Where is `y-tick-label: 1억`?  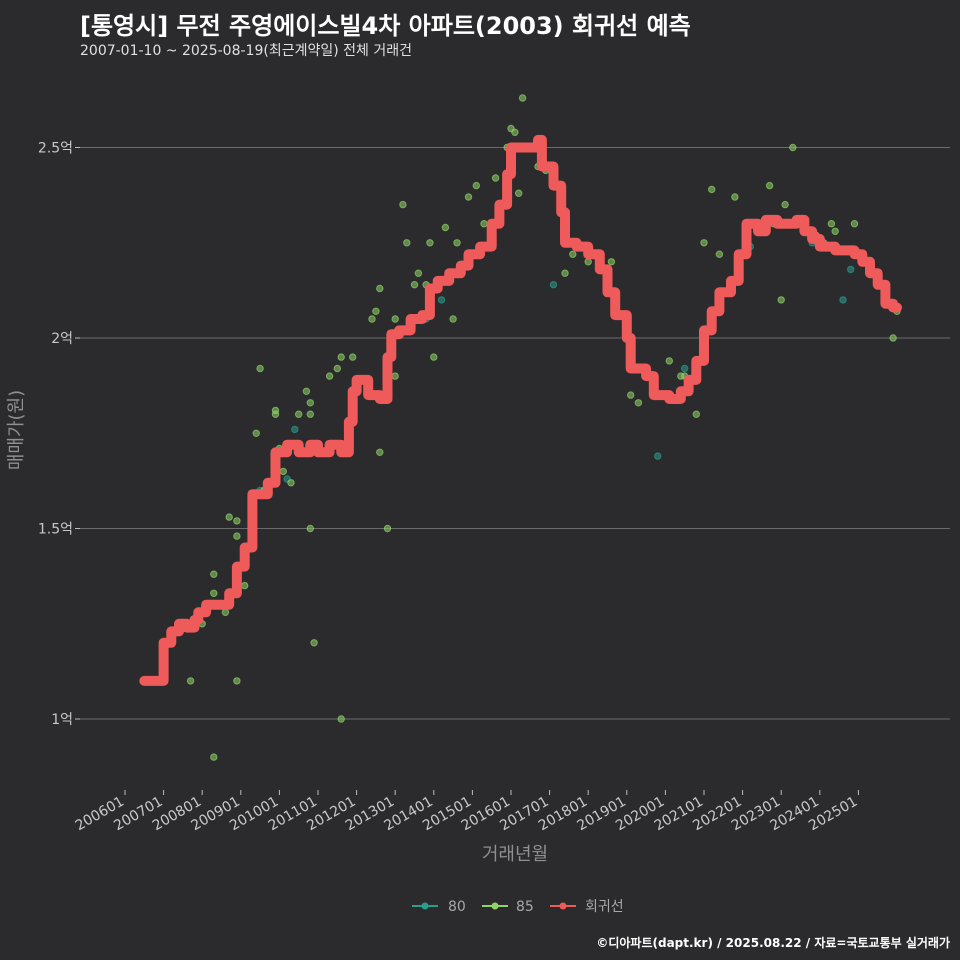
y-tick-label: 1억 is located at coordinates (62, 720).